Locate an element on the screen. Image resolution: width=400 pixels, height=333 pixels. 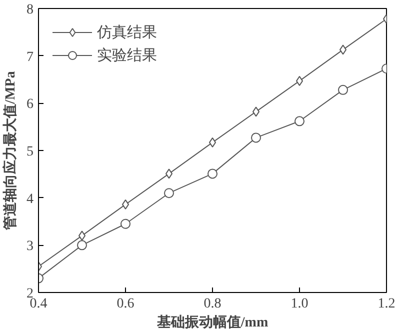
y-tick-label: 4 is located at coordinates (30, 199).